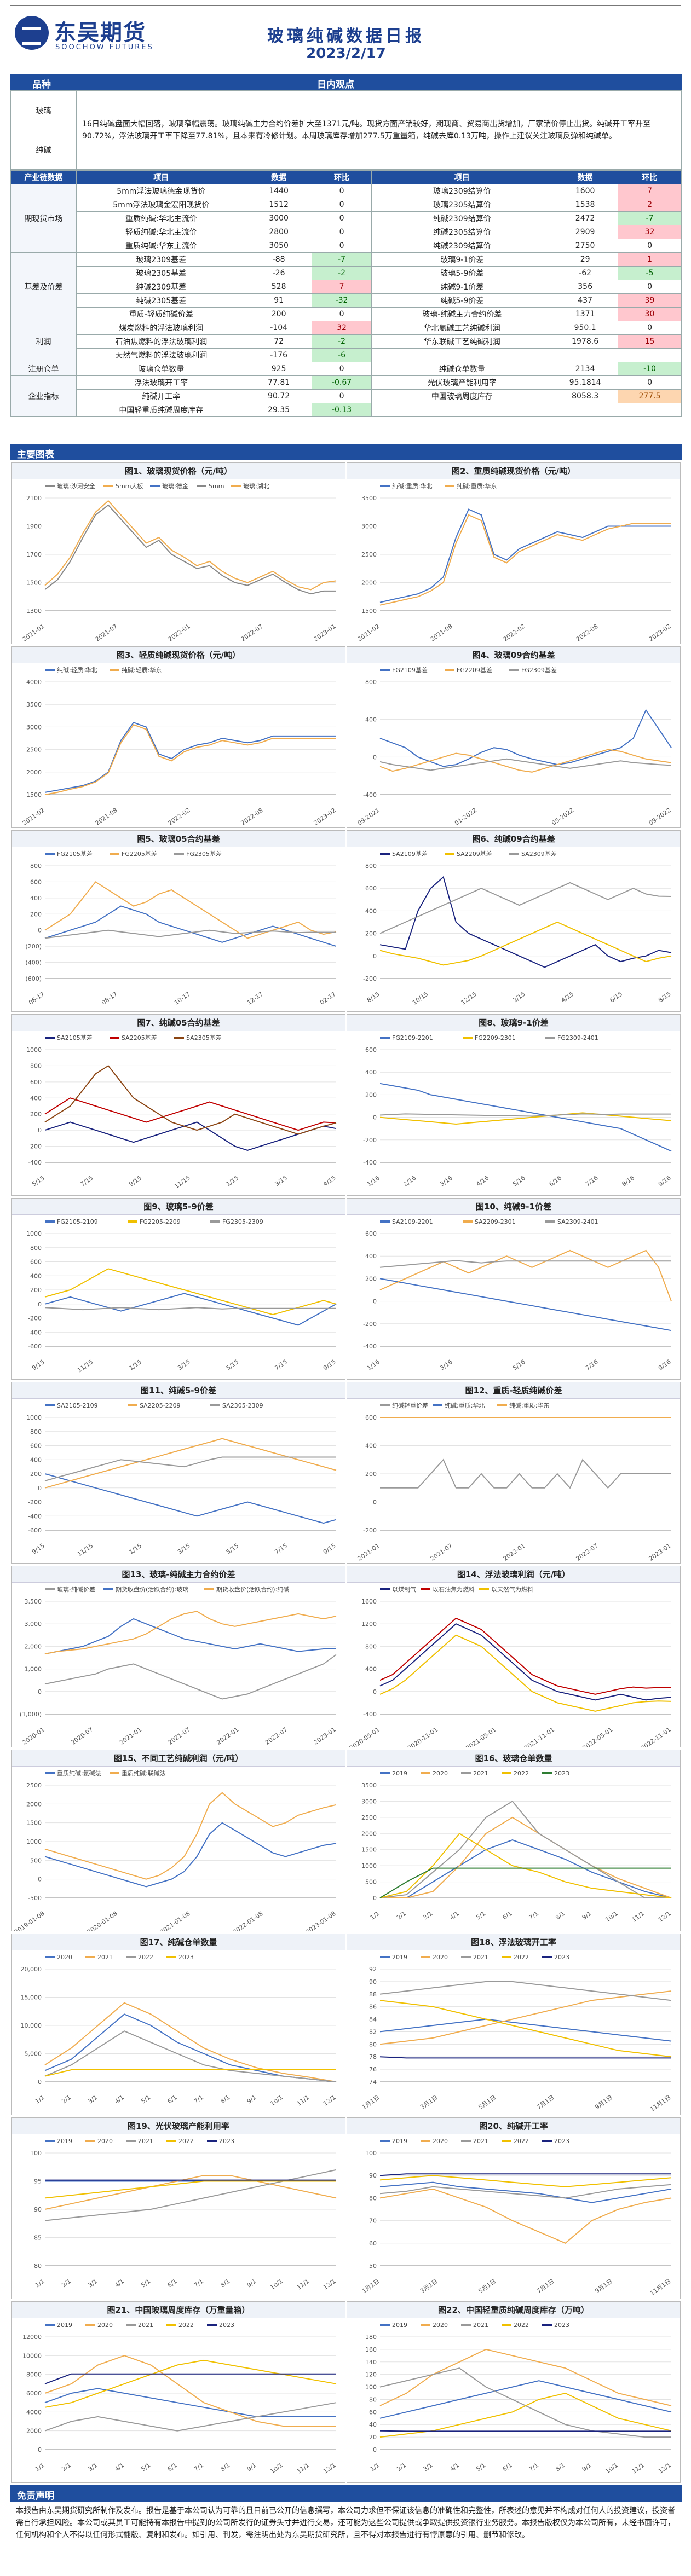 The image size is (691, 2576). I want to click on x-tick-label: 3/16, so click(446, 1365).